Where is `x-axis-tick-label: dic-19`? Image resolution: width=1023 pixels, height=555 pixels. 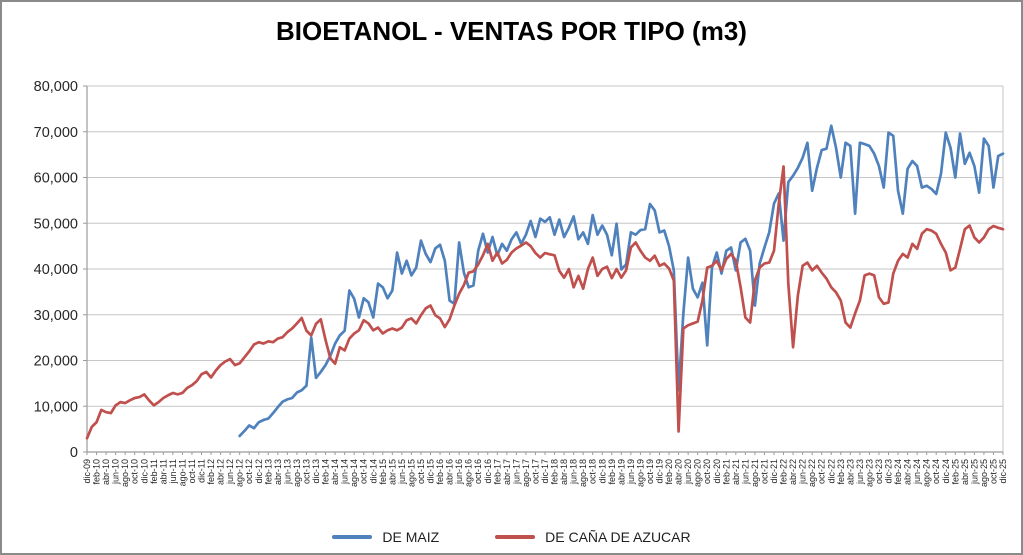
x-axis-tick-label: dic-19 is located at coordinates (660, 471).